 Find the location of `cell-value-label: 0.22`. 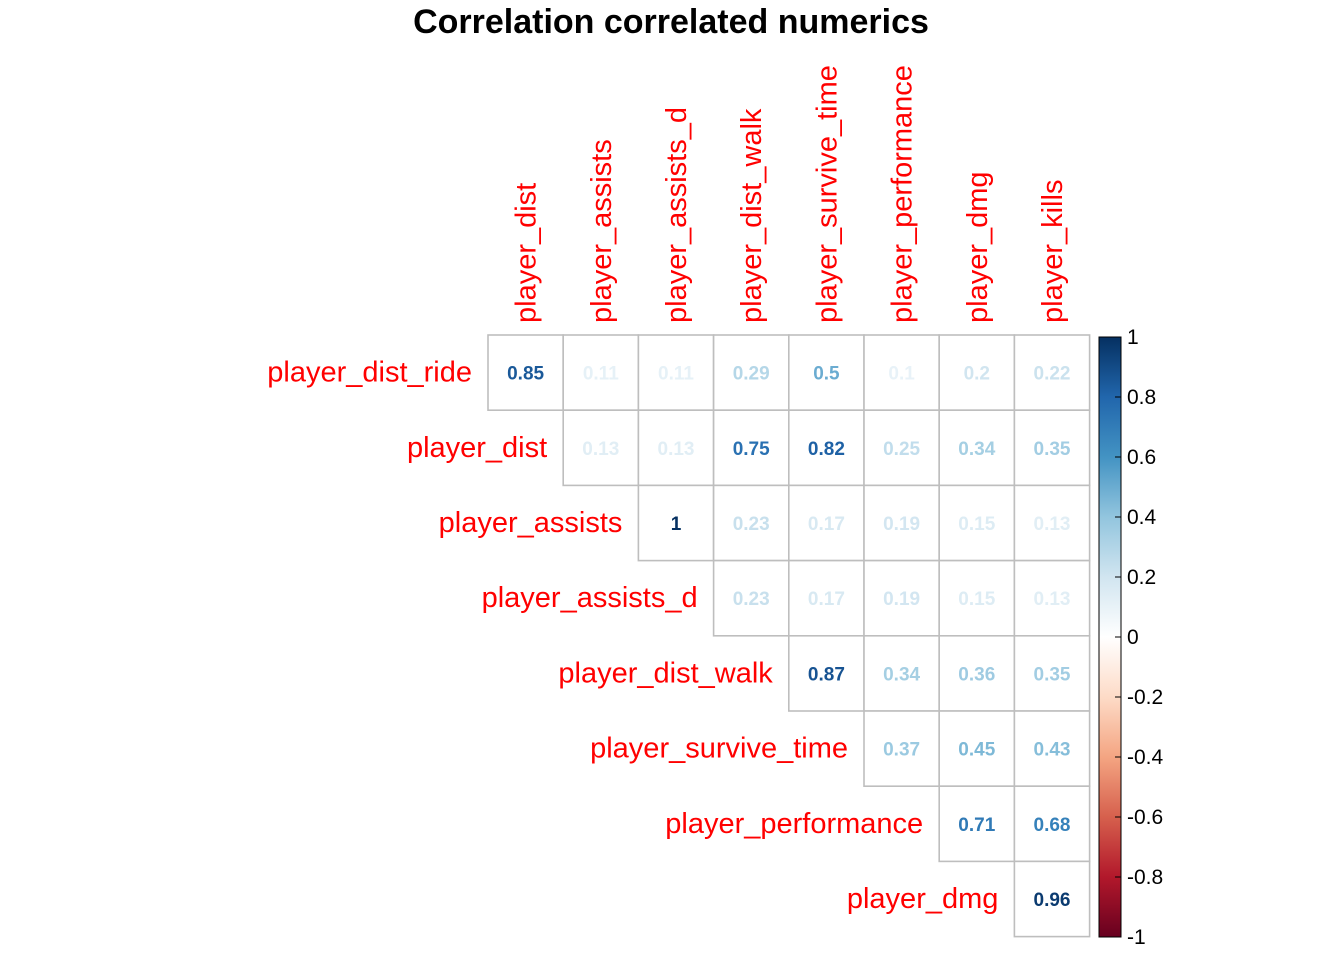

cell-value-label: 0.22 is located at coordinates (1052, 374).